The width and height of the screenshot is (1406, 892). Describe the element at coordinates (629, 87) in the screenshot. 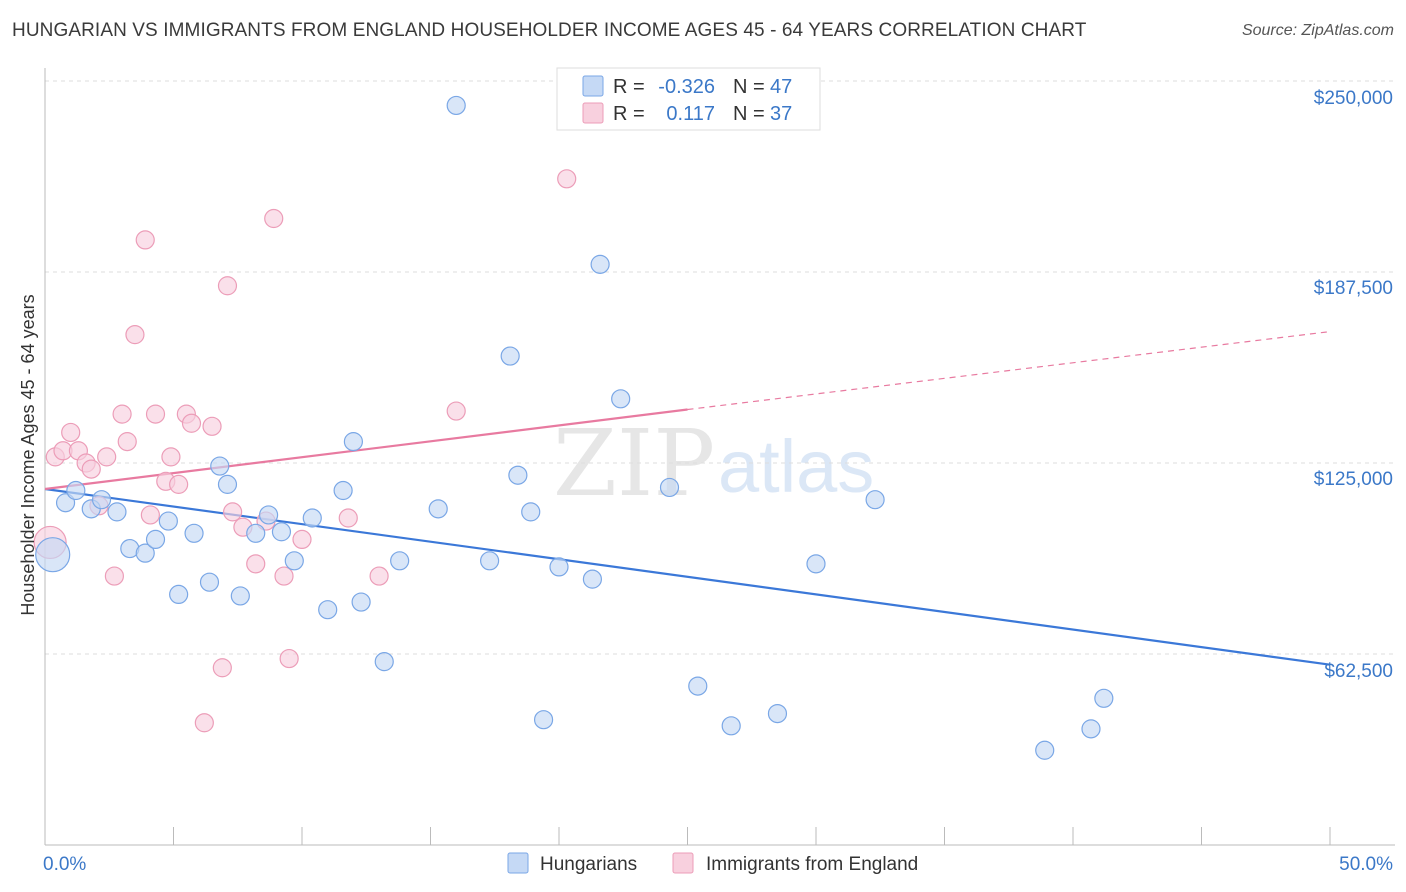

I see `legend-r-label-1: R =` at that location.